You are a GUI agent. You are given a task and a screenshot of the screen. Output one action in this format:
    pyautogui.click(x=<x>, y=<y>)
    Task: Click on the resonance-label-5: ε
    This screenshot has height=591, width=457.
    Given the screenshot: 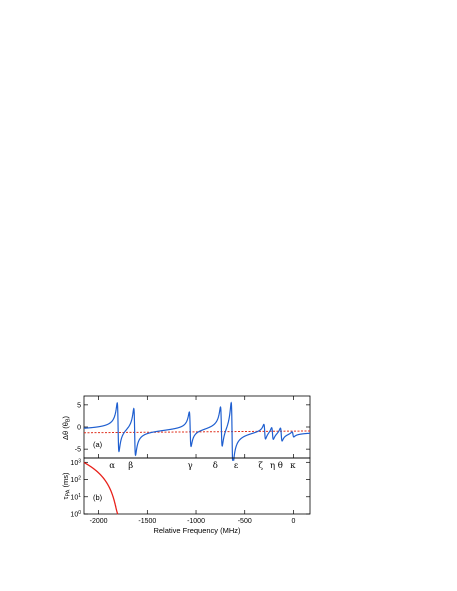 What is the action you would take?
    pyautogui.click(x=236, y=466)
    